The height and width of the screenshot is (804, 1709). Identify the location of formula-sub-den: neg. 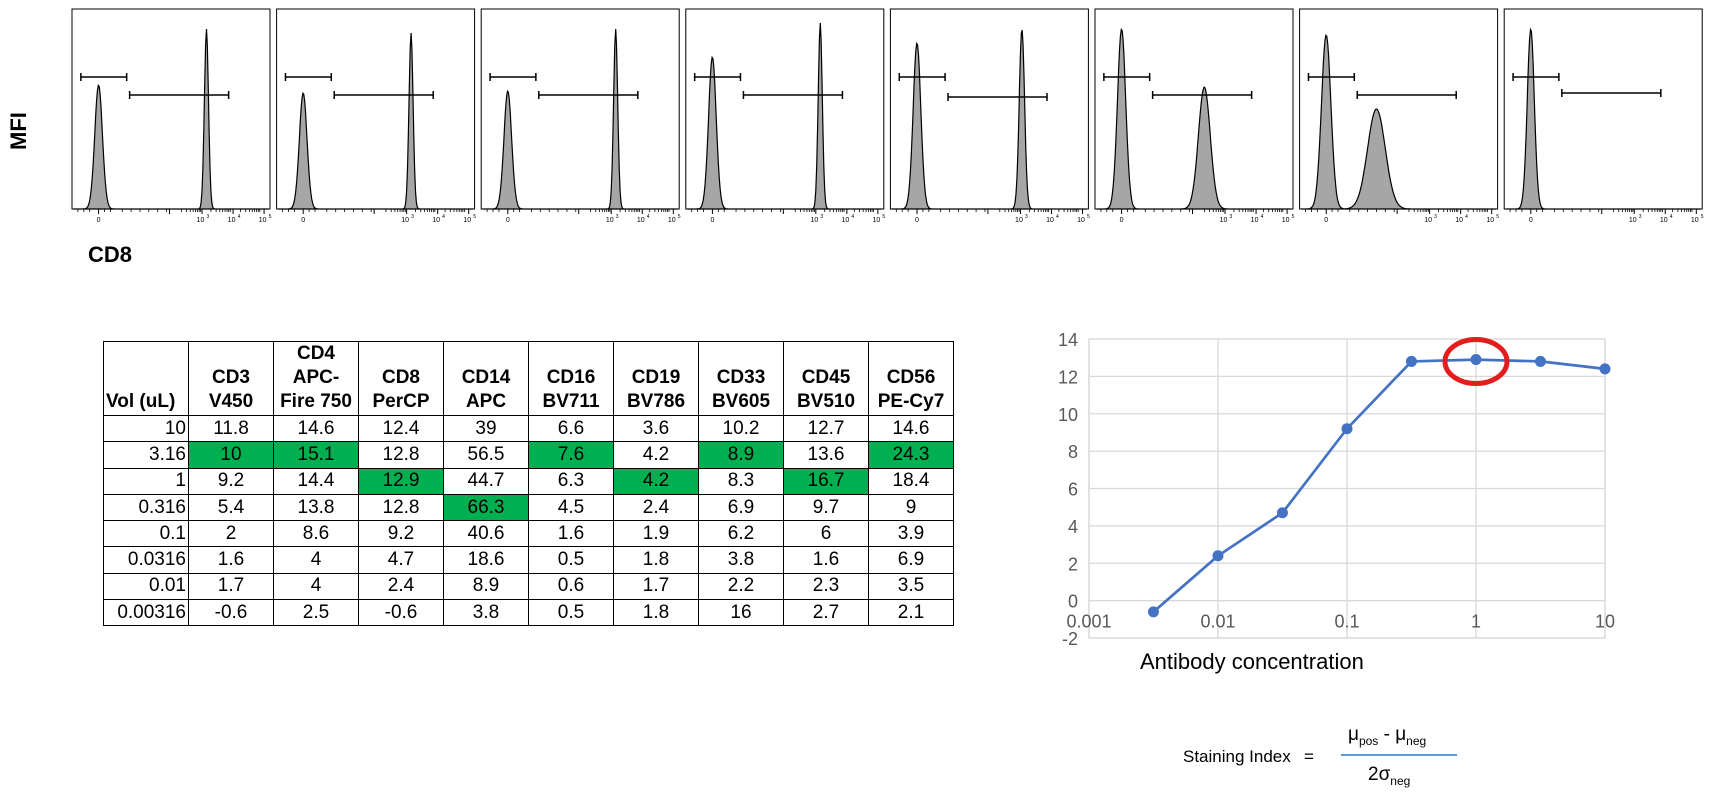
(1400, 780).